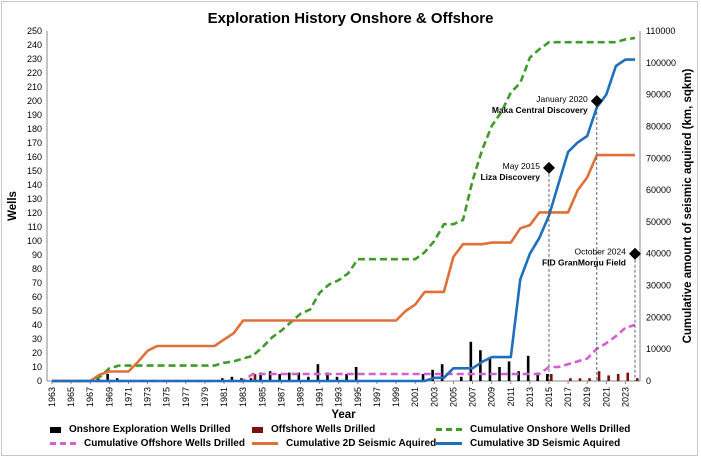  I want to click on x-tick-label: 2013, so click(530, 397).